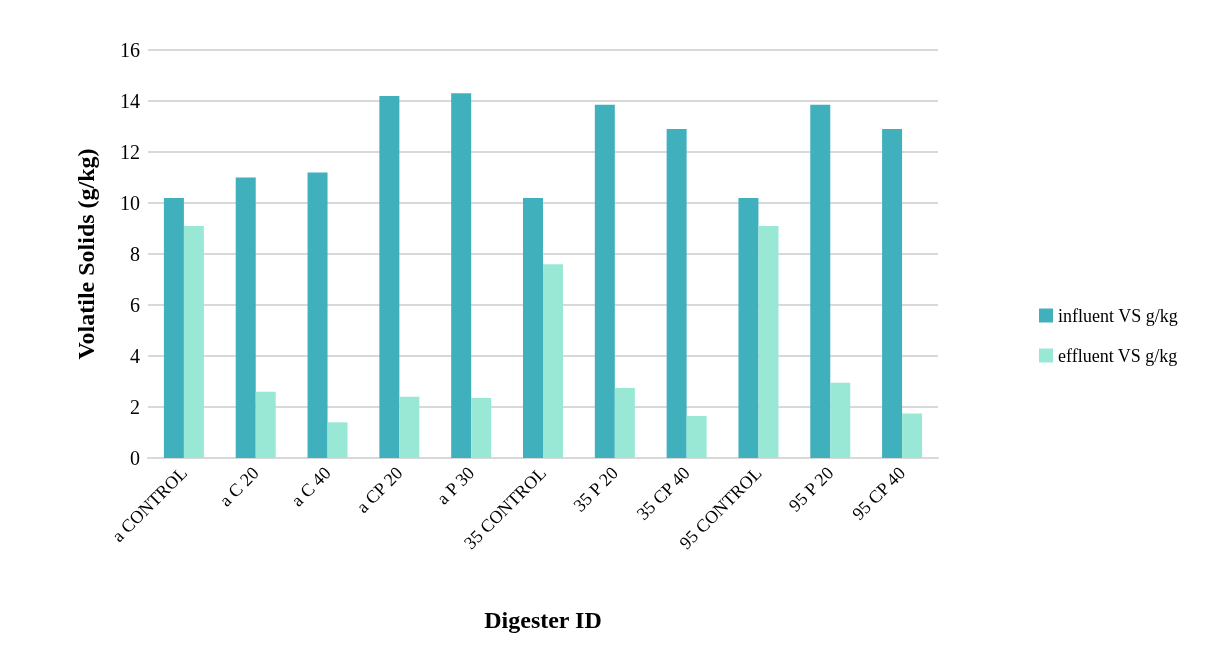 This screenshot has height=671, width=1211. I want to click on legend-label: influent VS g/kg, so click(1118, 315).